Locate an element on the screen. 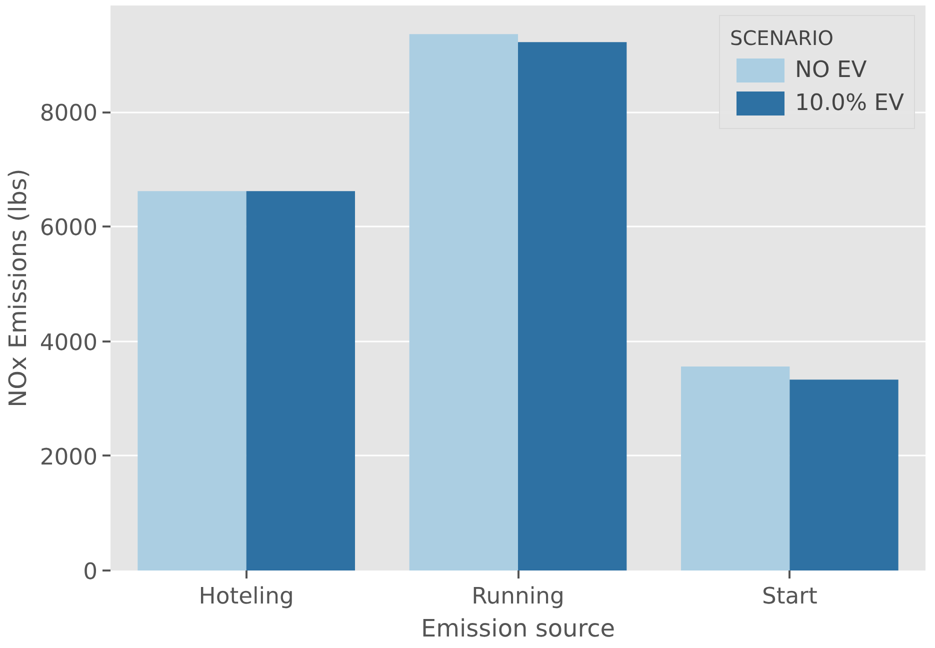 This screenshot has height=648, width=935. y-tick-label: 4000 is located at coordinates (69, 343).